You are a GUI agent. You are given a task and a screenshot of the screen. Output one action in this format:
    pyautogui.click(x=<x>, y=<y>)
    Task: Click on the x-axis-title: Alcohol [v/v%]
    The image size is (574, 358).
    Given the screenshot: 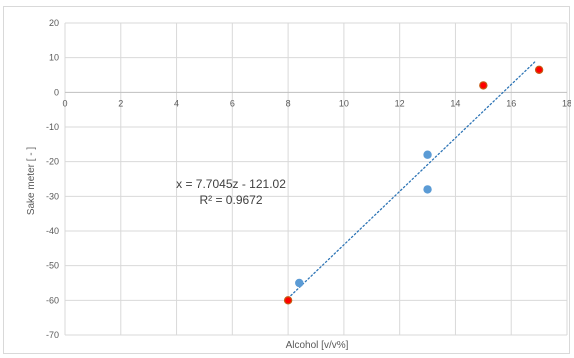 What is the action you would take?
    pyautogui.click(x=317, y=345)
    